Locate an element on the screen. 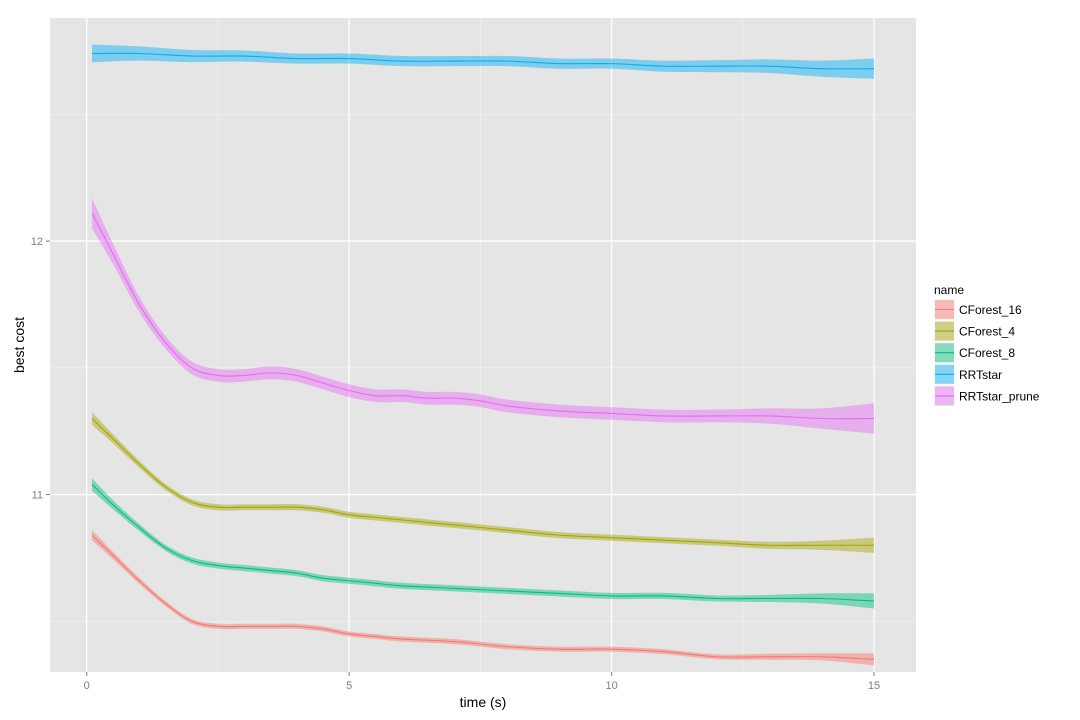  legend-item-cforest-8: CForest_8 is located at coordinates (974, 352).